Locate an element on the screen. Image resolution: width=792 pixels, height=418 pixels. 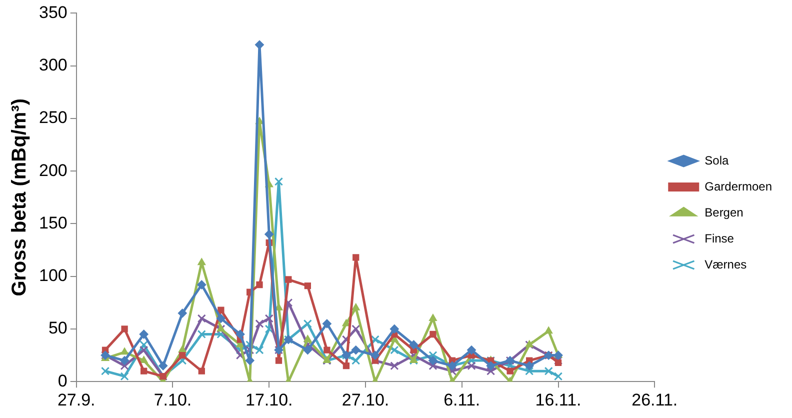
legend-label: Sola is located at coordinates (716, 160).